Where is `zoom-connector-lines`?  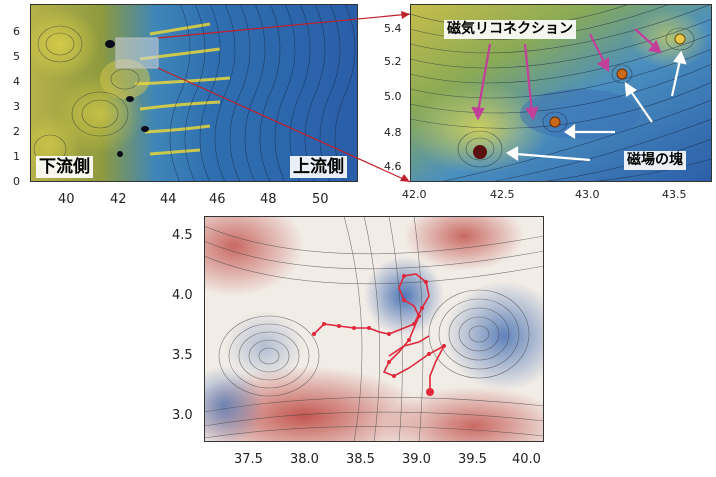
zoom-connector-lines is located at coordinates (284, 97).